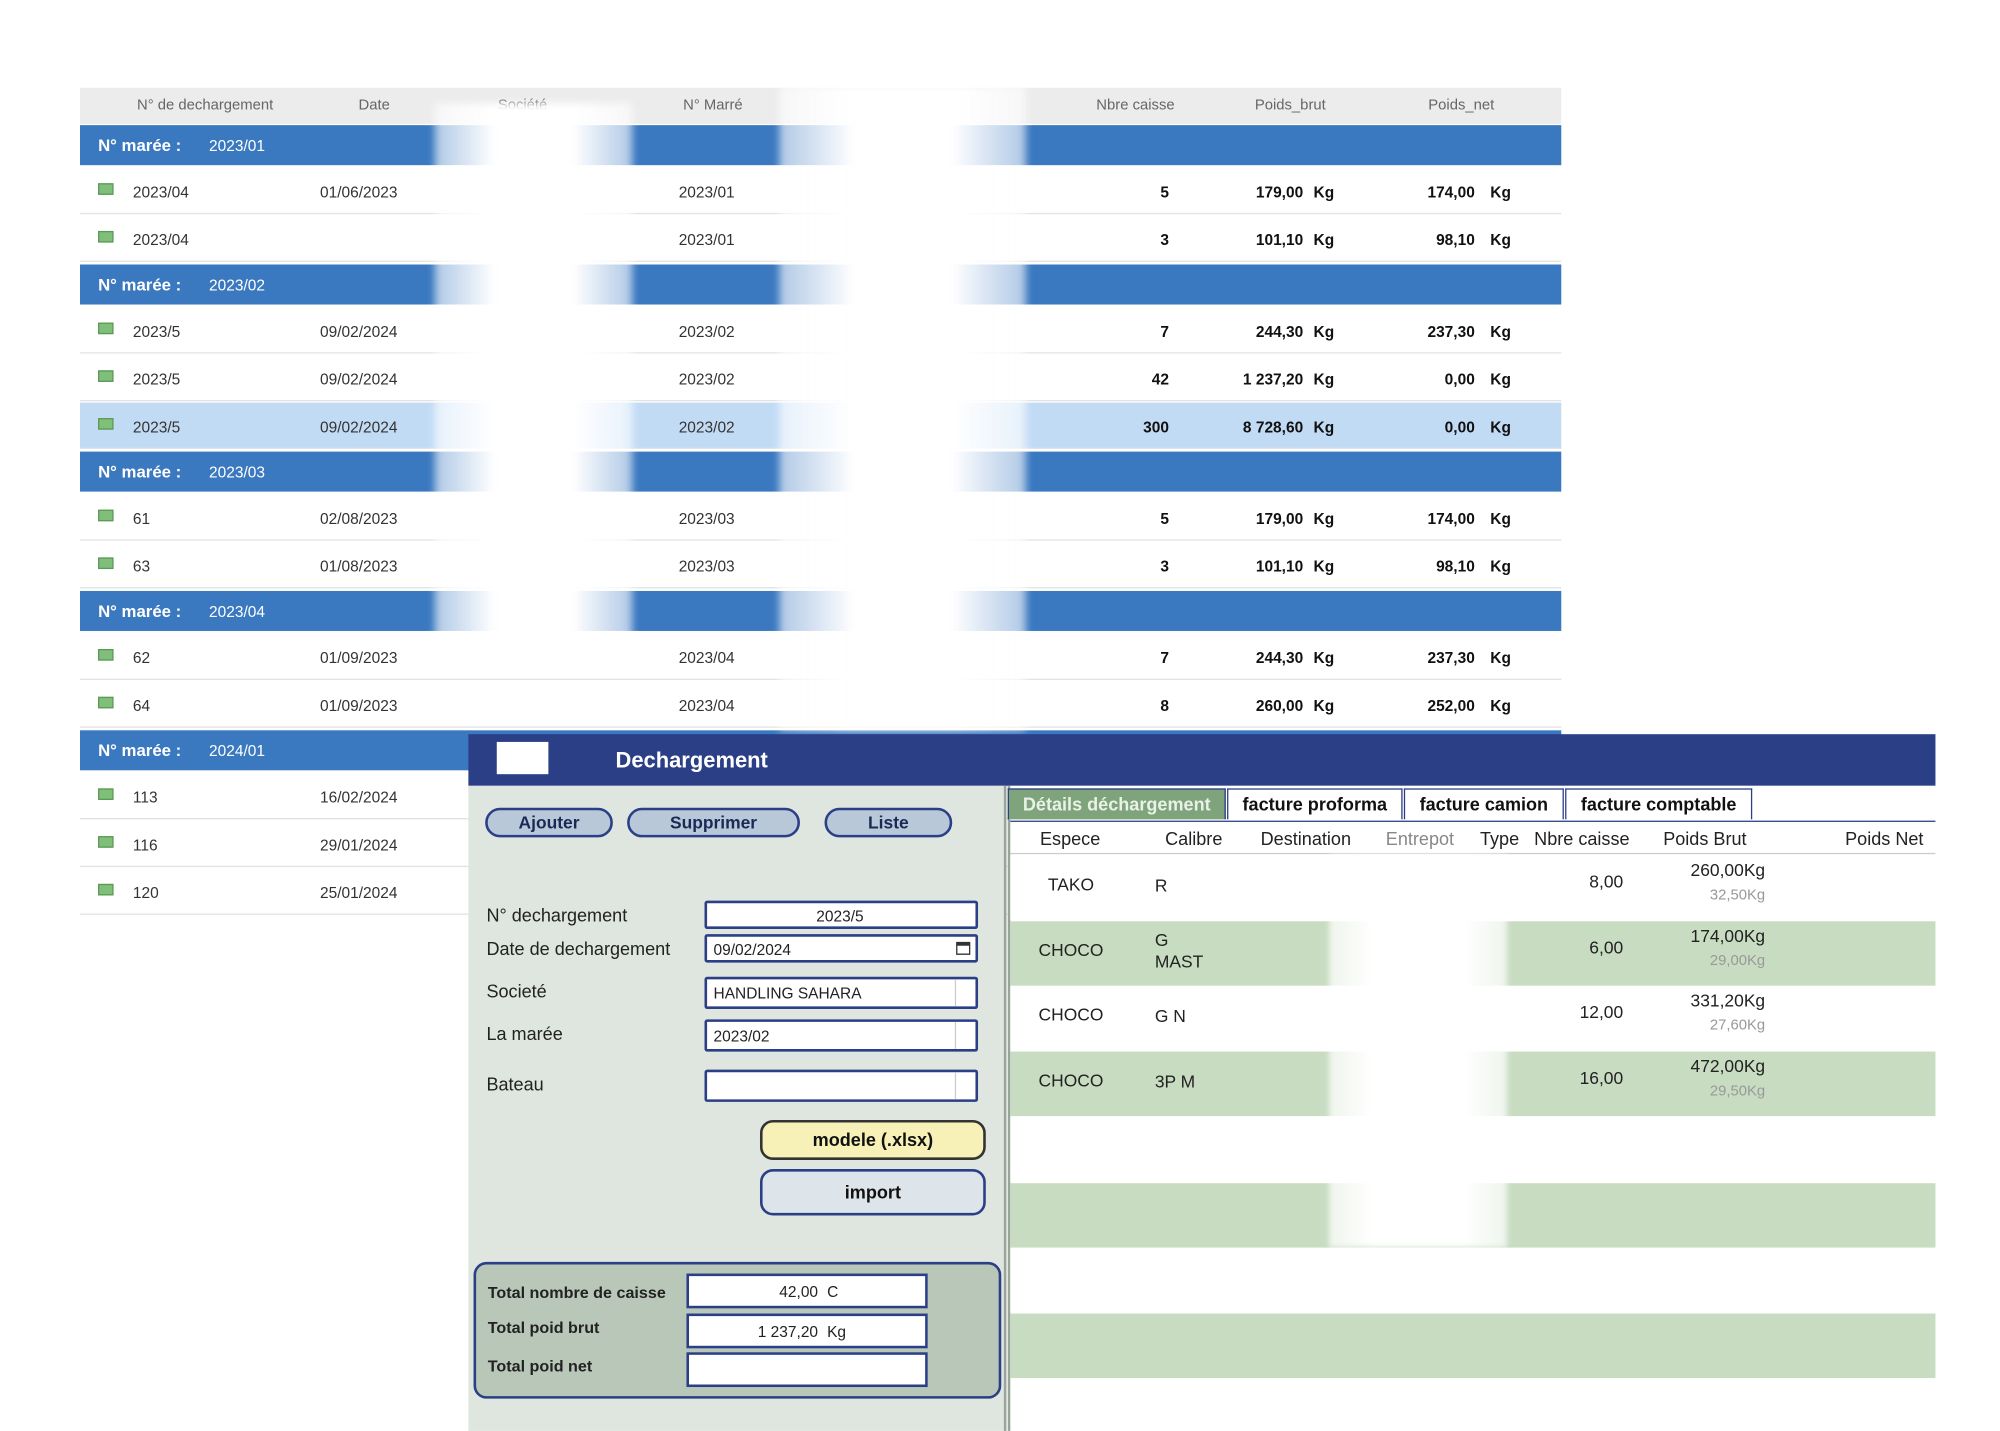 This screenshot has width=2000, height=1431. Describe the element at coordinates (706, 427) in the screenshot. I see `maree-cell: 2023/02` at that location.